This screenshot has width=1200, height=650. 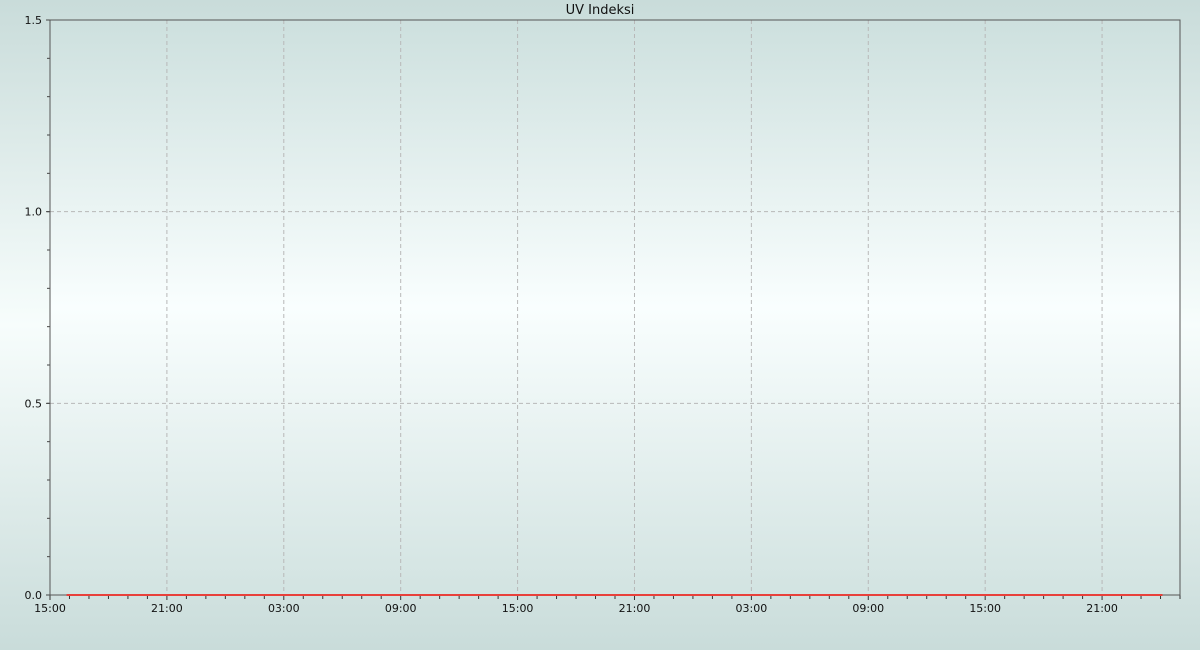 I want to click on y-tick-label: 0.5, so click(x=34, y=403).